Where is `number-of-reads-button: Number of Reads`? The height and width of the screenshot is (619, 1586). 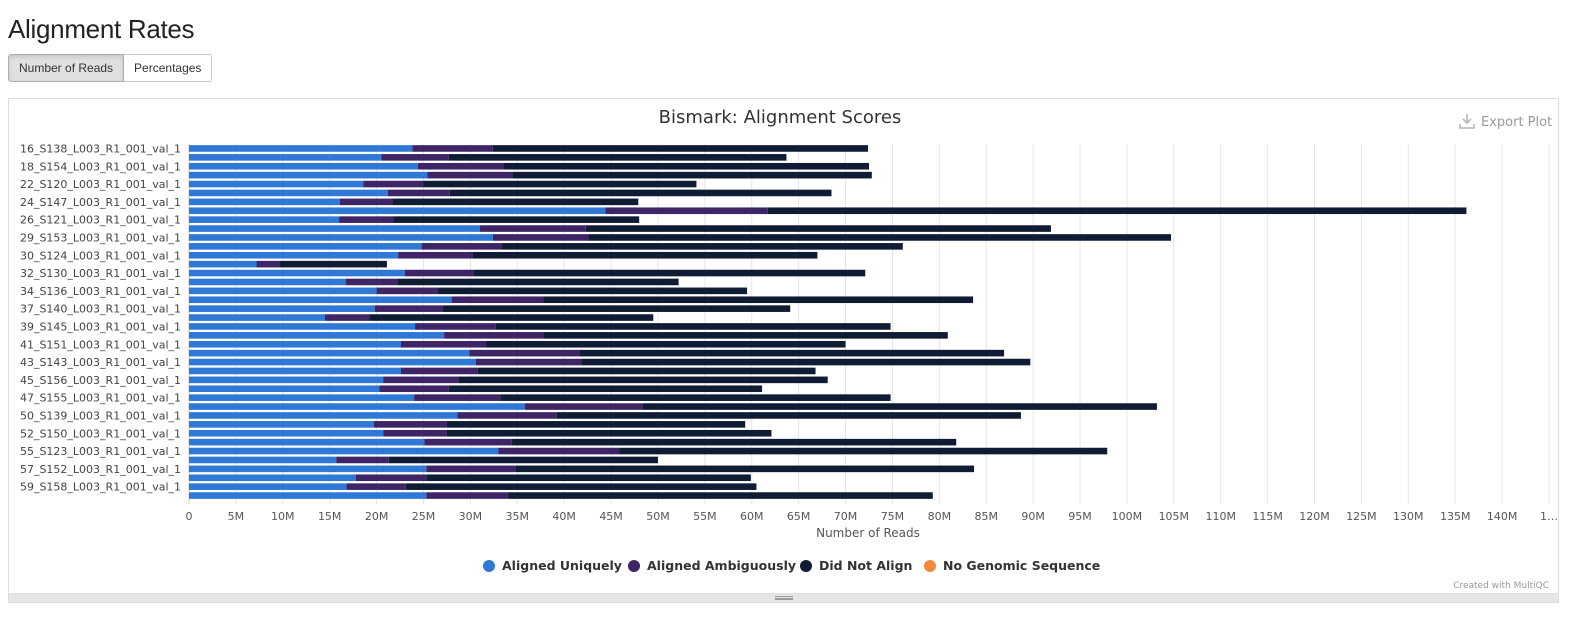 number-of-reads-button: Number of Reads is located at coordinates (66, 68).